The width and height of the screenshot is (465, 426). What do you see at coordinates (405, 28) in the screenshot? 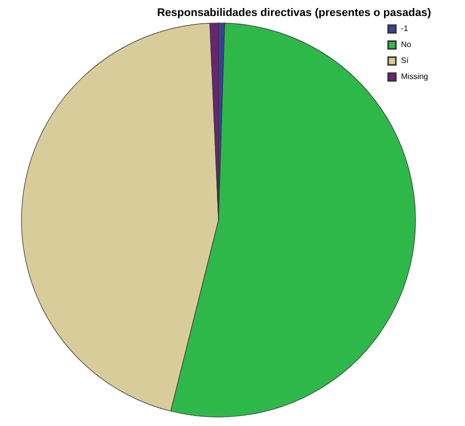
I see `legend-label: -1` at bounding box center [405, 28].